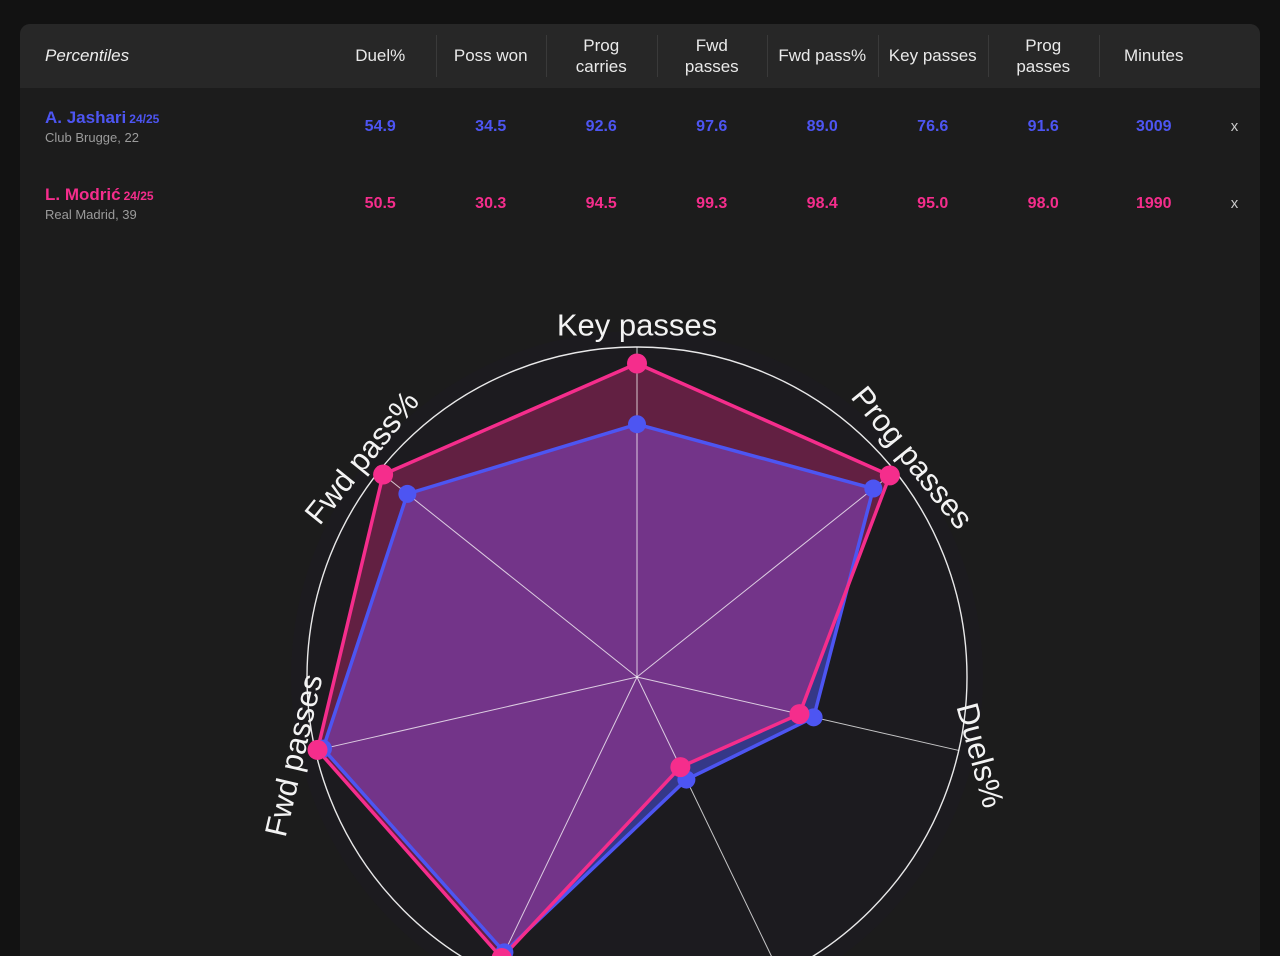  Describe the element at coordinates (172, 126) in the screenshot. I see `player-cell: A. Jashari 24/25 Club Brugge, 22` at that location.